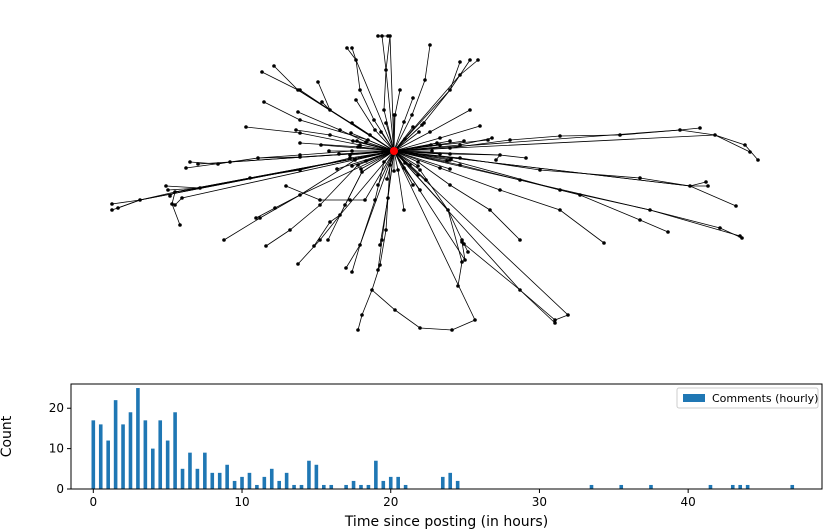 Image resolution: width=830 pixels, height=530 pixels. What do you see at coordinates (56, 449) in the screenshot?
I see `y-tick-label: 10` at bounding box center [56, 449].